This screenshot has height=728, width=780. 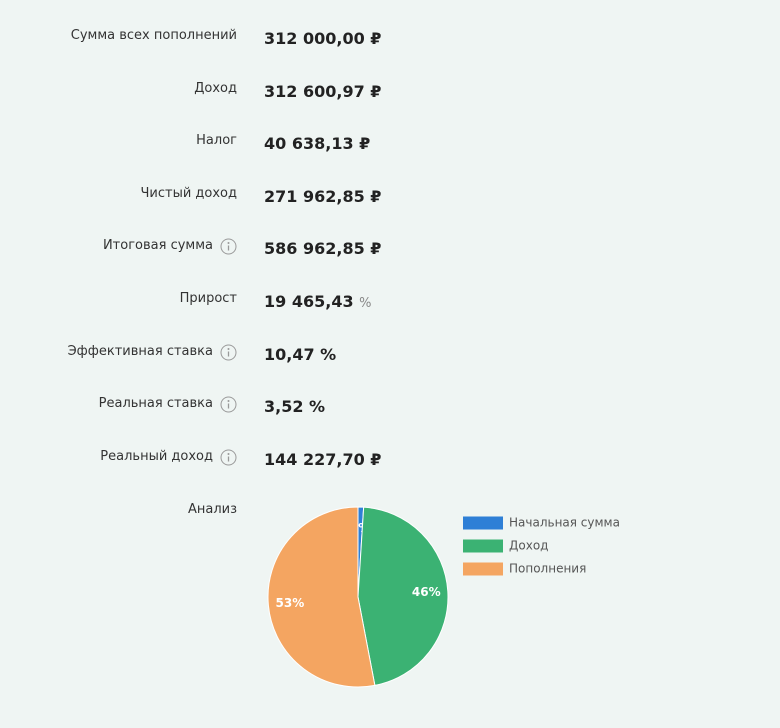 I want to click on row-value: 19 465,43 %, so click(x=318, y=303).